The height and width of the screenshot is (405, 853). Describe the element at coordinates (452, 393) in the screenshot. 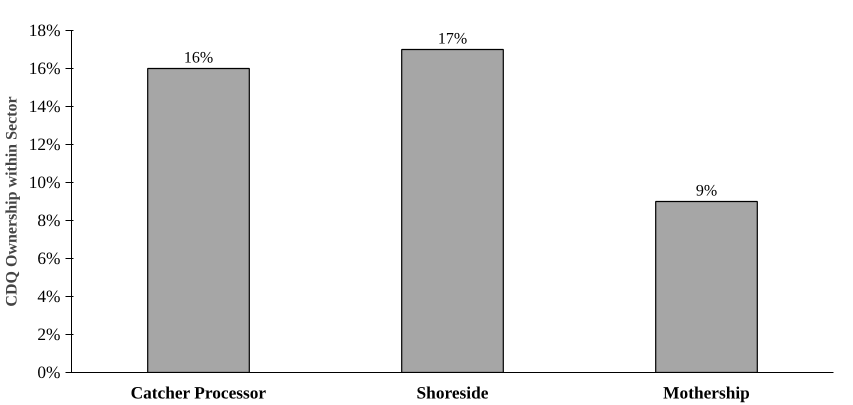

I see `x-tick-label: Shoreside` at that location.